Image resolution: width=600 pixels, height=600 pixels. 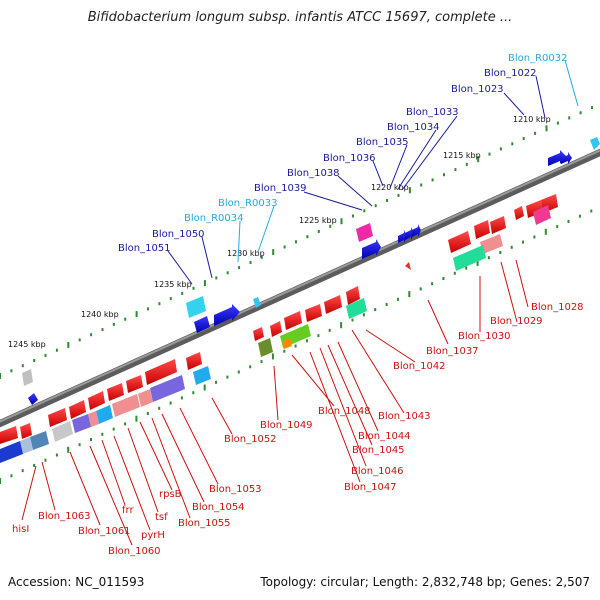 What do you see at coordinates (178, 234) in the screenshot?
I see `gene-label: Blon_1050` at bounding box center [178, 234].